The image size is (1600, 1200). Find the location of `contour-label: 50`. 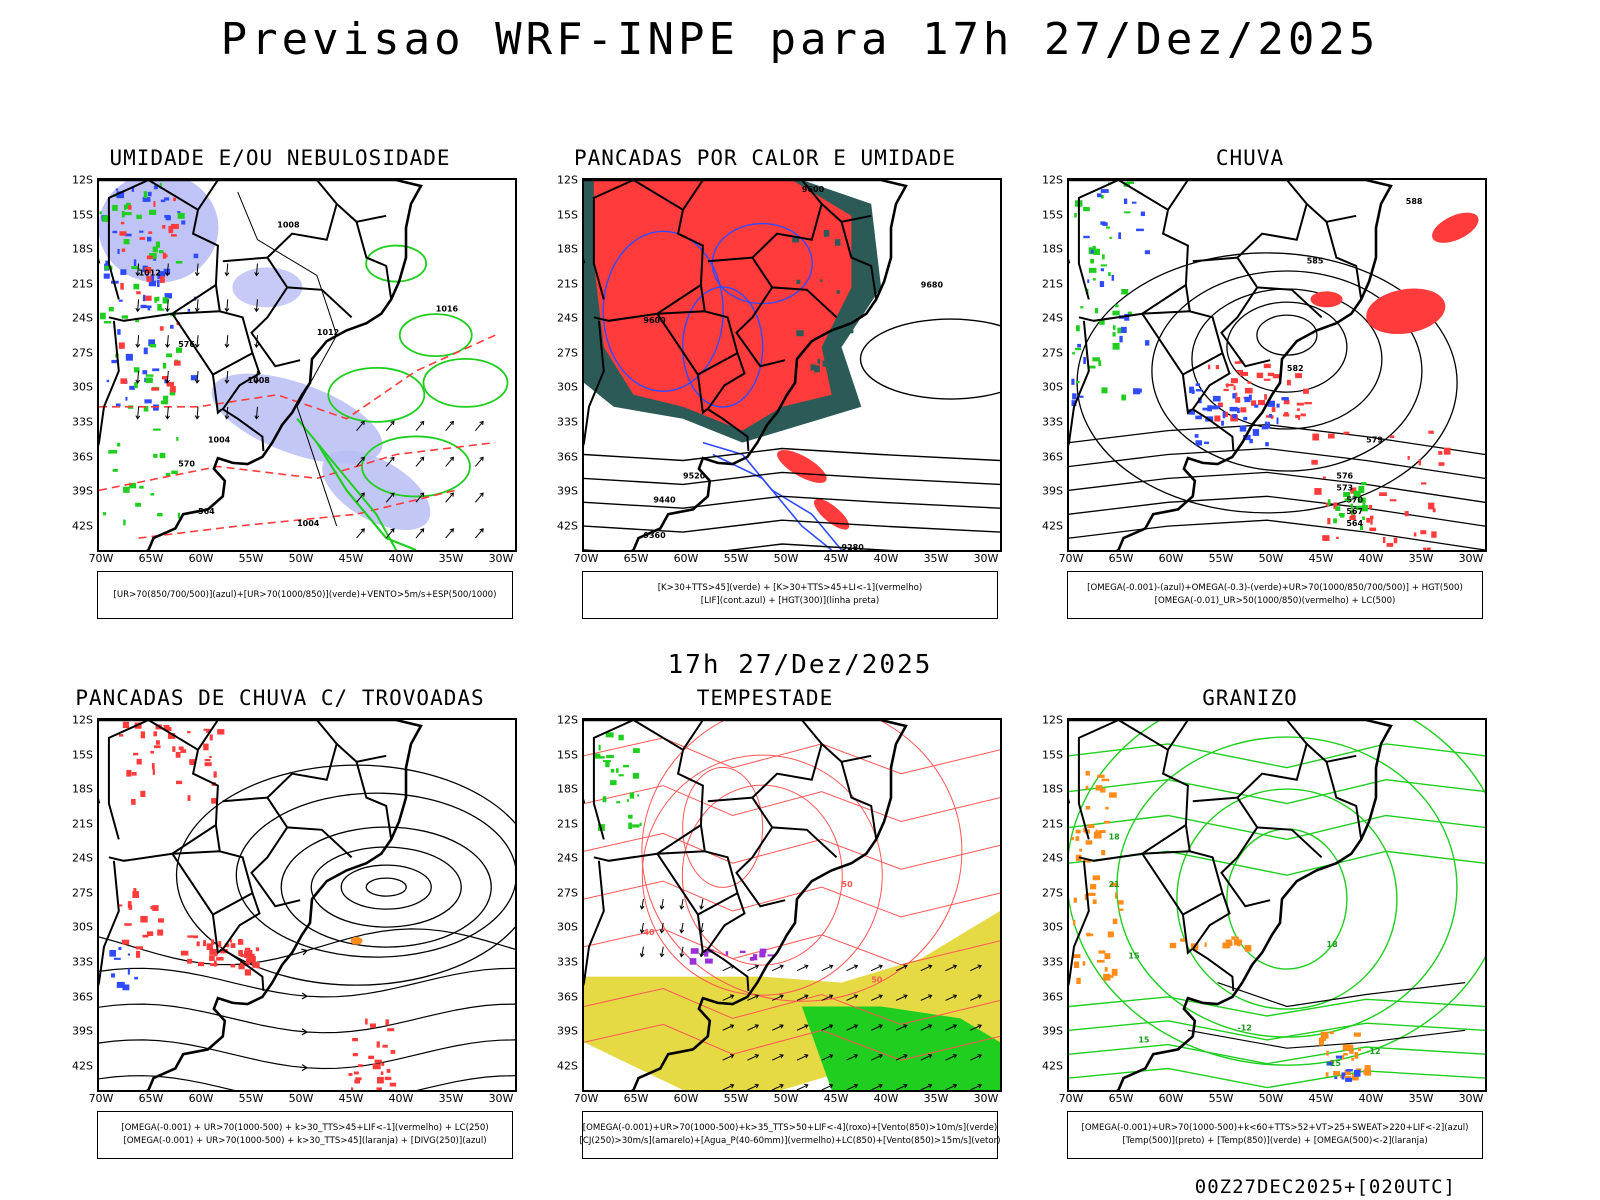

contour-label: 50 is located at coordinates (848, 884).